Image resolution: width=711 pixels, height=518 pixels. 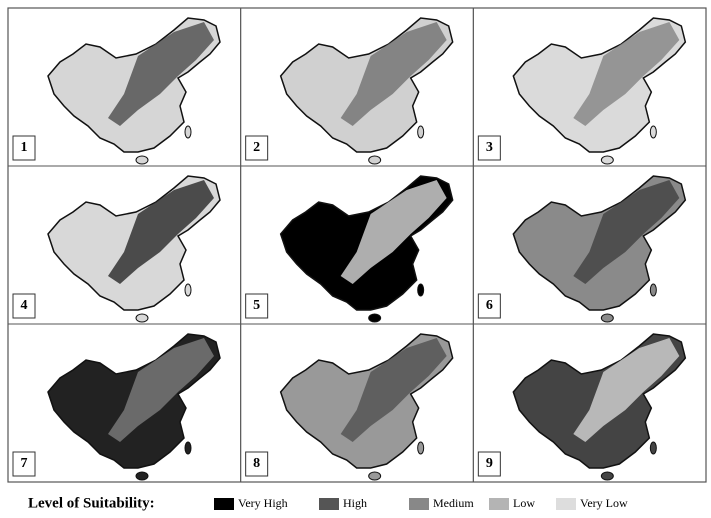 I want to click on panel-number: 9, so click(x=489, y=463).